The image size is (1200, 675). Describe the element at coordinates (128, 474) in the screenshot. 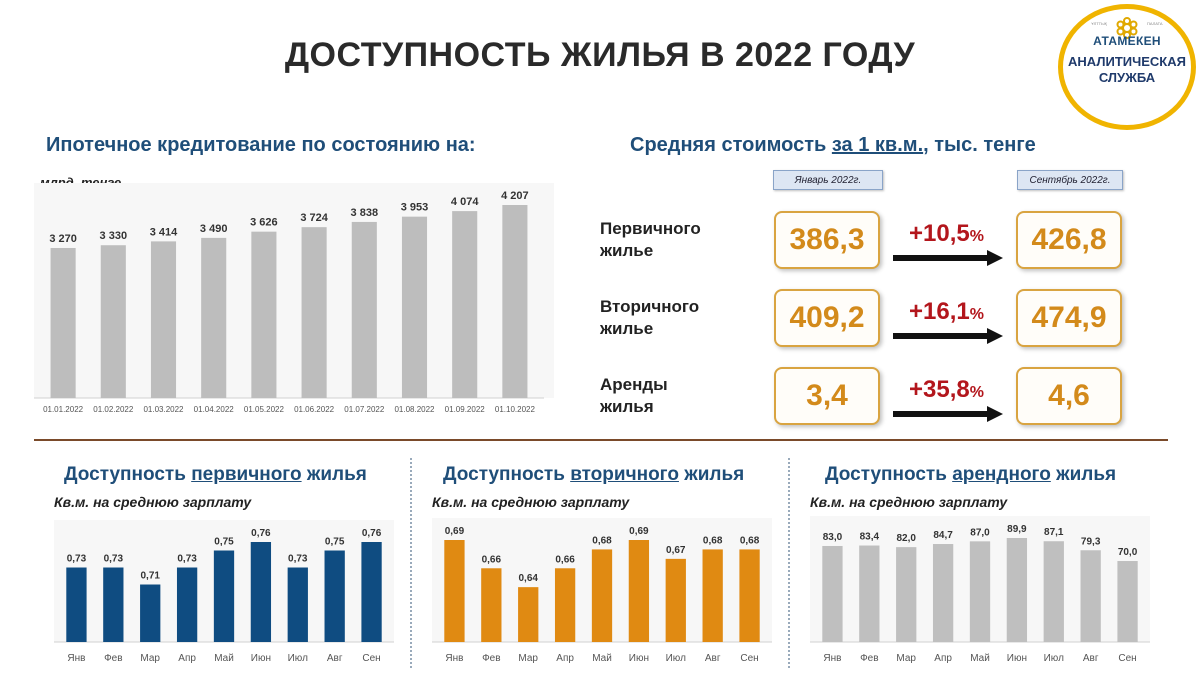

I see `mini-title-primary-pre: Доступность` at that location.